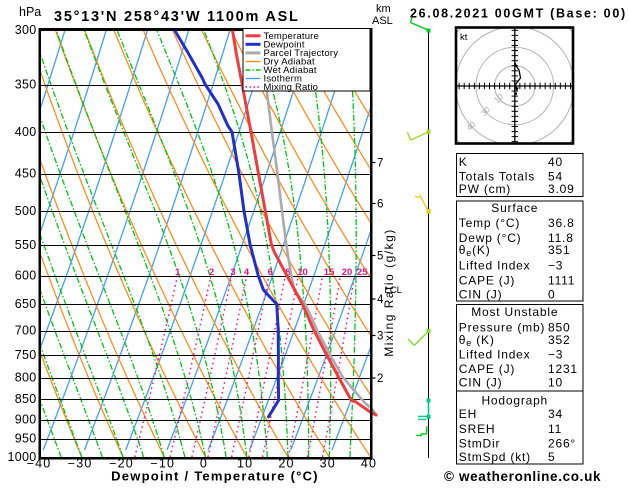 This screenshot has height=491, width=629. Describe the element at coordinates (283, 79) in the screenshot. I see `svg-text: Isotherm` at that location.